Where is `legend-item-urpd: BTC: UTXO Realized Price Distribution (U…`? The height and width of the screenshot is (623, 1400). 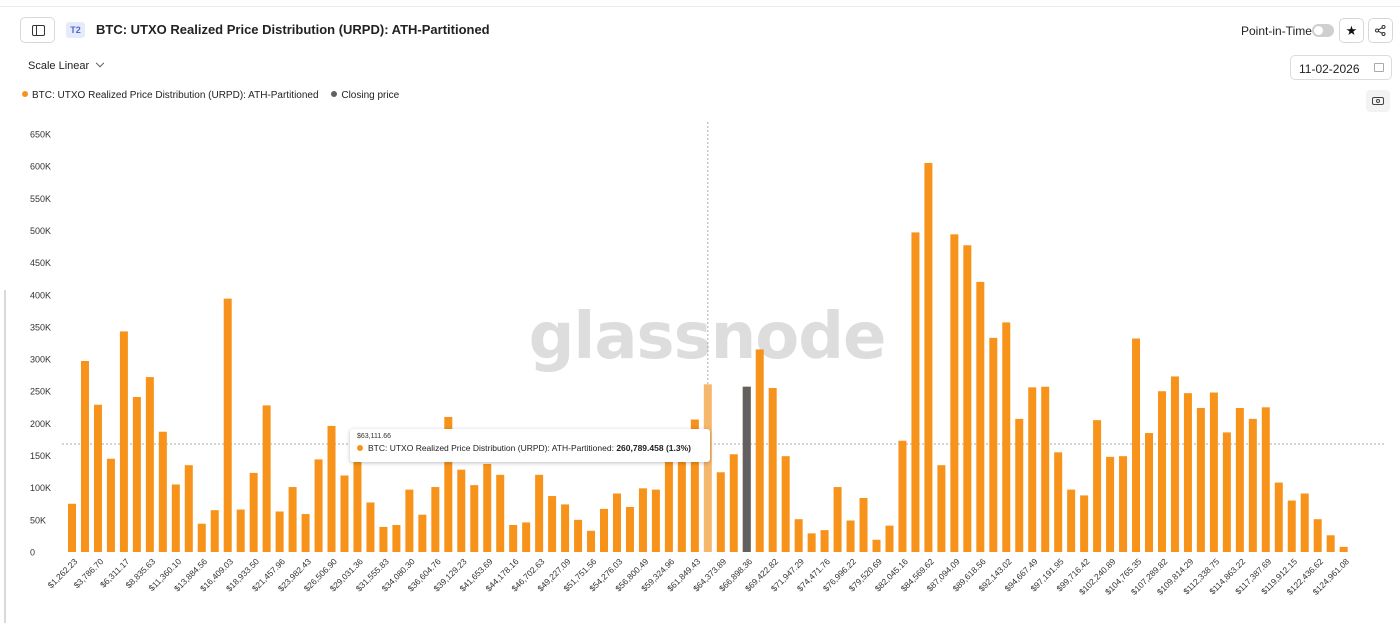 legend-item-urpd: BTC: UTXO Realized Price Distribution (U… is located at coordinates (170, 95).